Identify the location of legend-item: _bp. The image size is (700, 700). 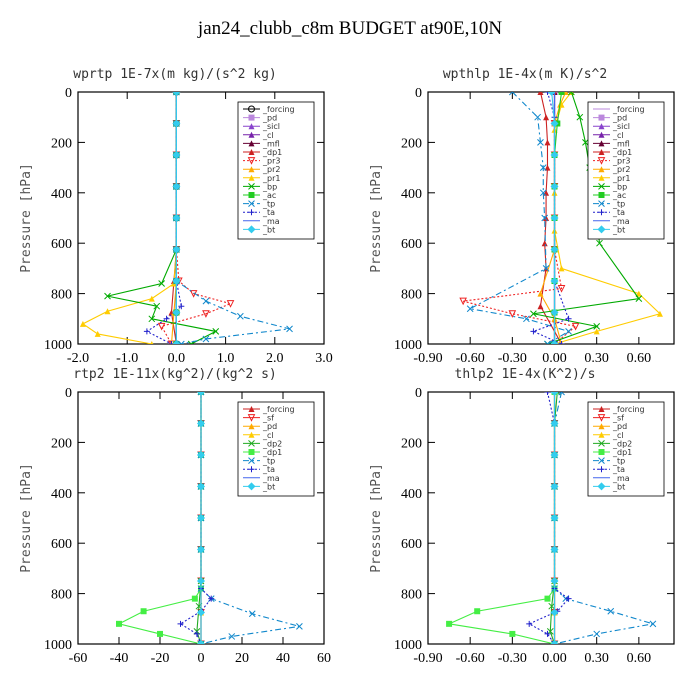
(610, 186).